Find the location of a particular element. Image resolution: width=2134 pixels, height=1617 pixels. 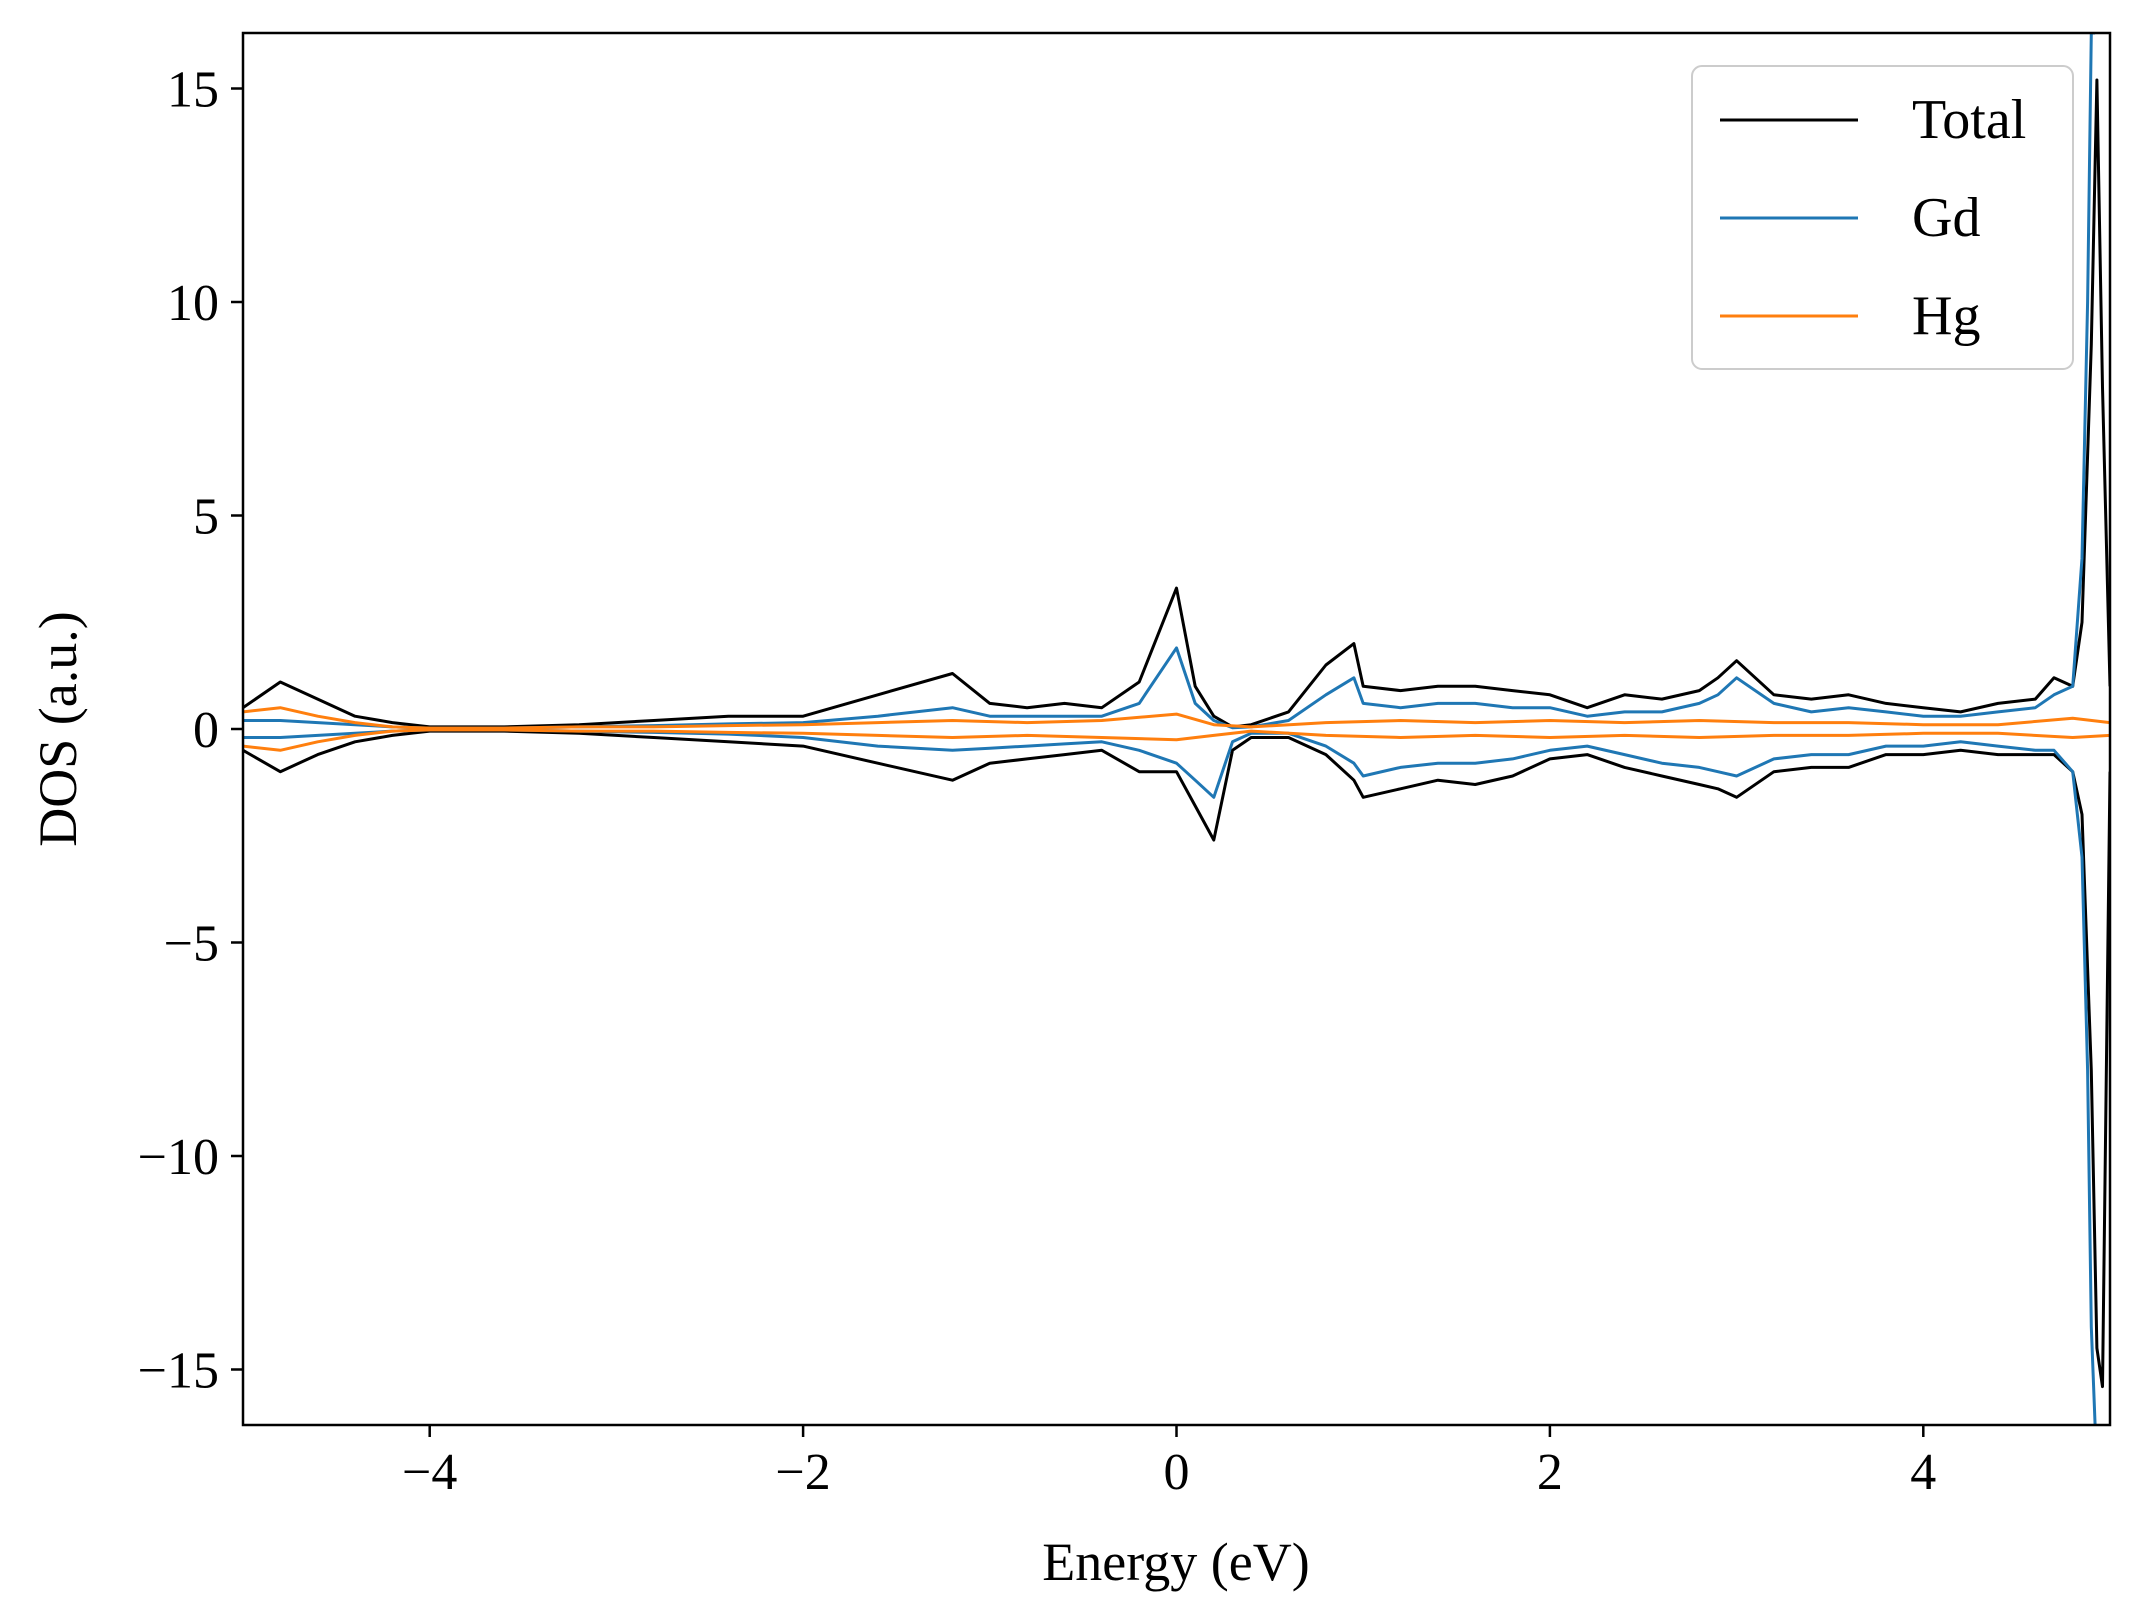

y-tick-label: 15 is located at coordinates (193, 90).